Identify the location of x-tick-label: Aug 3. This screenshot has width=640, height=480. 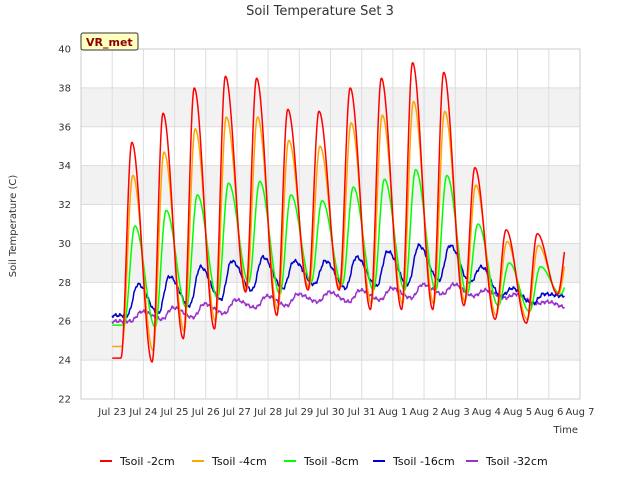
(455, 412).